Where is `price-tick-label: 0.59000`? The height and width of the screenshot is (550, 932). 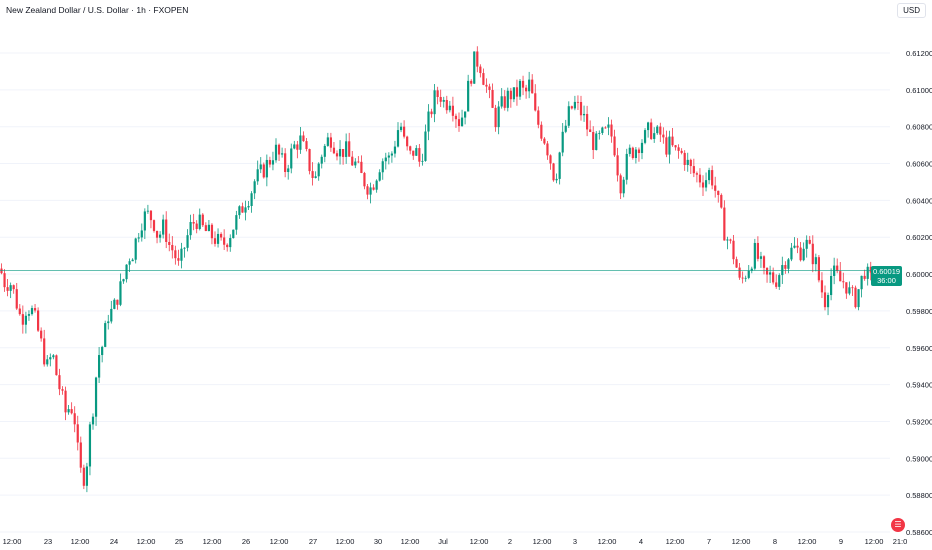 price-tick-label: 0.59000 is located at coordinates (919, 458).